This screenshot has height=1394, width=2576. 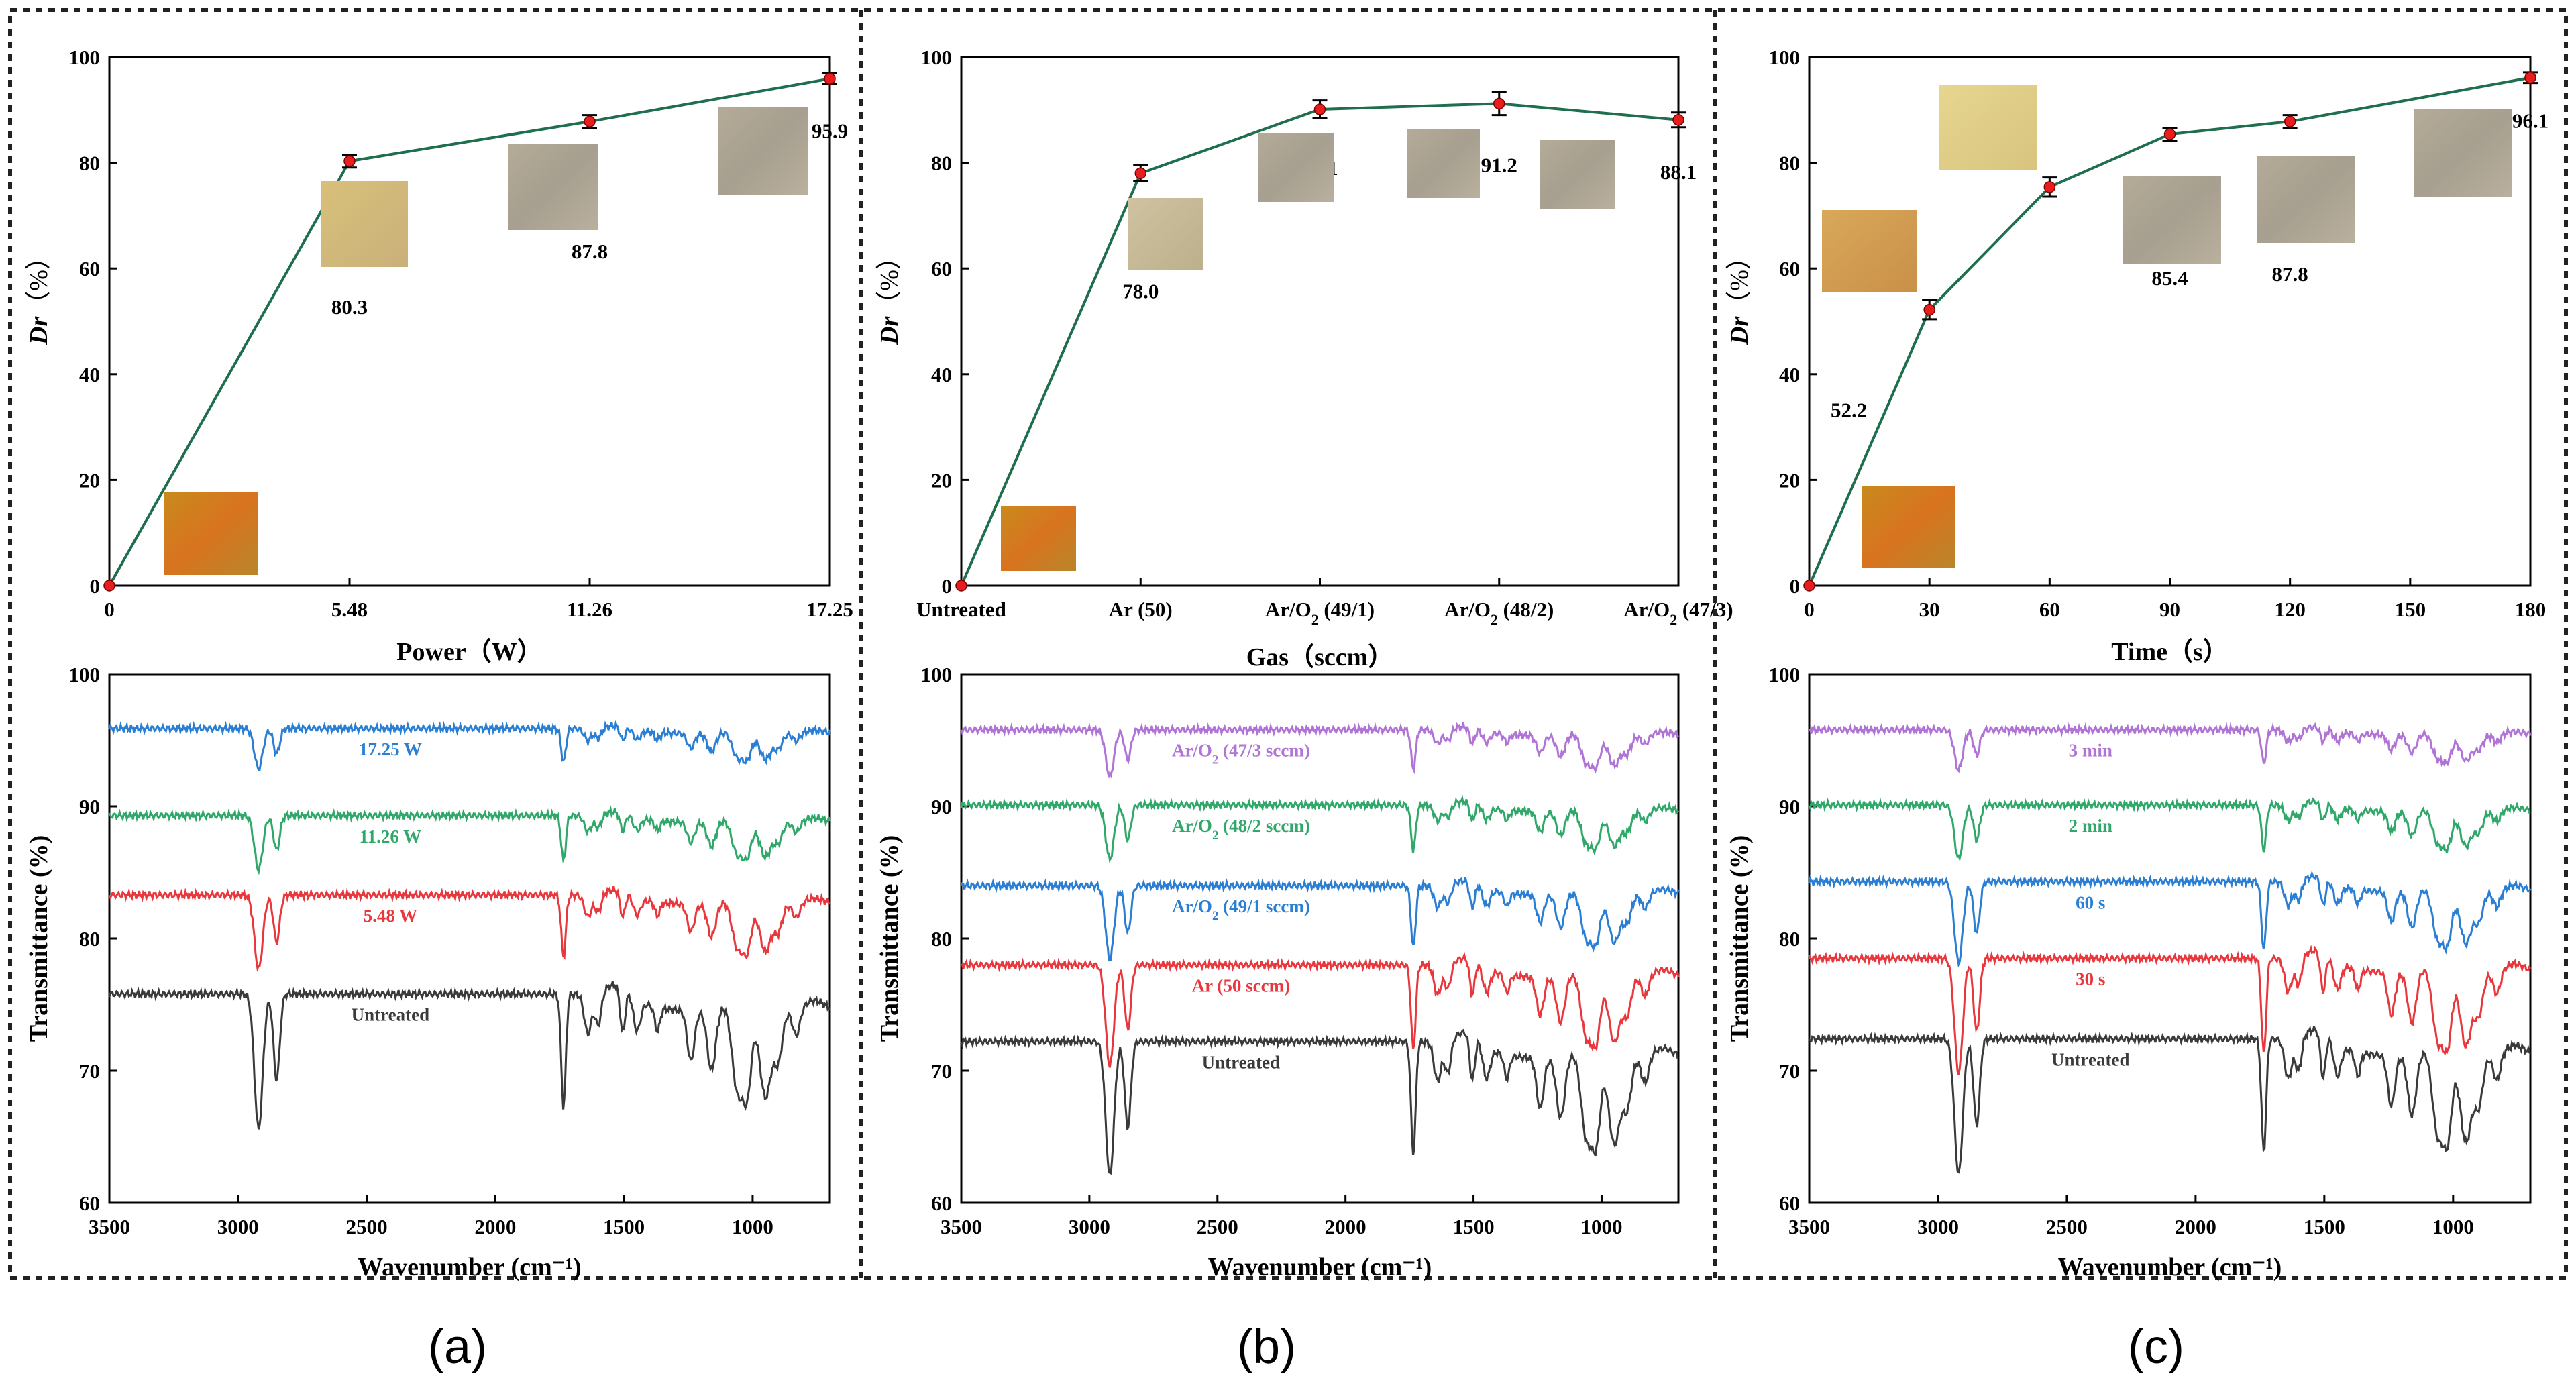 I want to click on x-axis-label: Power（W）, so click(x=469, y=652).